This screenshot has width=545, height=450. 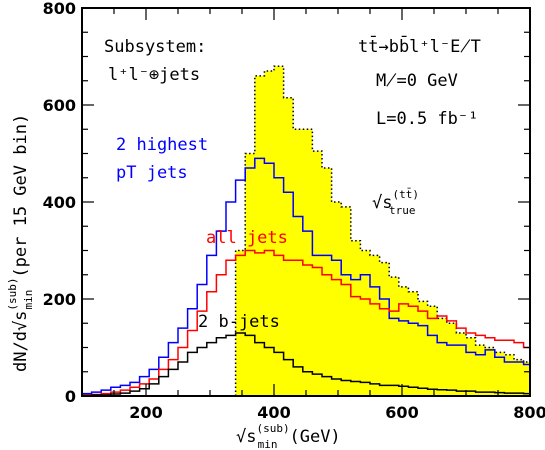 What do you see at coordinates (28, 300) in the screenshot?
I see `y-axis-title-sub: min` at bounding box center [28, 300].